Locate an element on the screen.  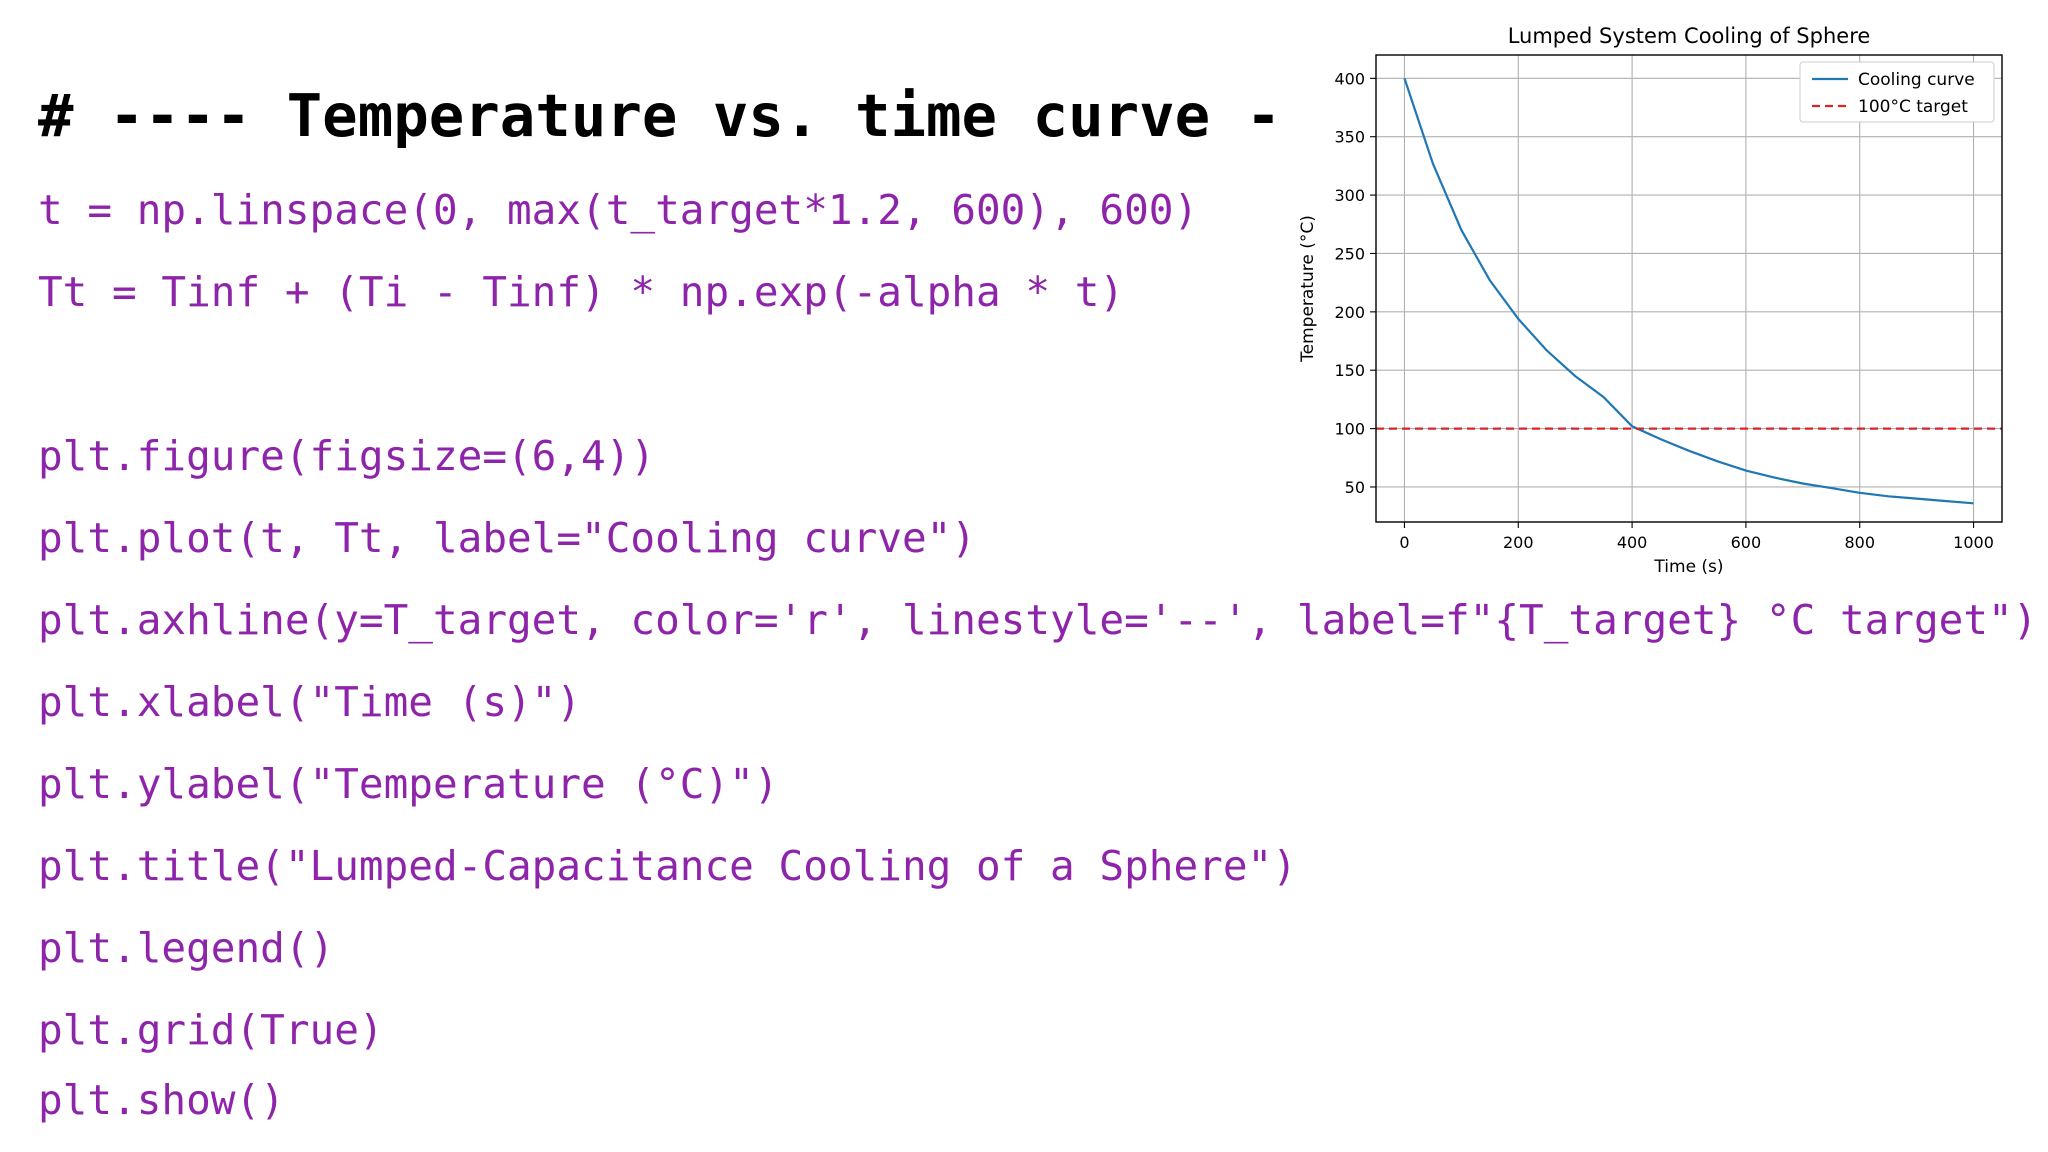
x-tick-label: 1000 is located at coordinates (1973, 542).